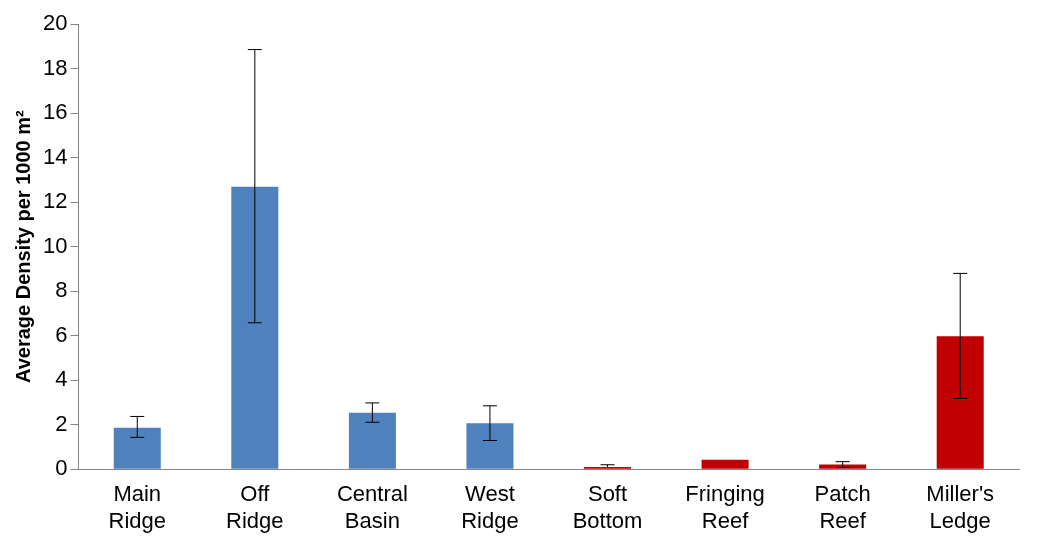 This screenshot has height=546, width=1037. I want to click on x-tick-label: Off Ridge, so click(255, 507).